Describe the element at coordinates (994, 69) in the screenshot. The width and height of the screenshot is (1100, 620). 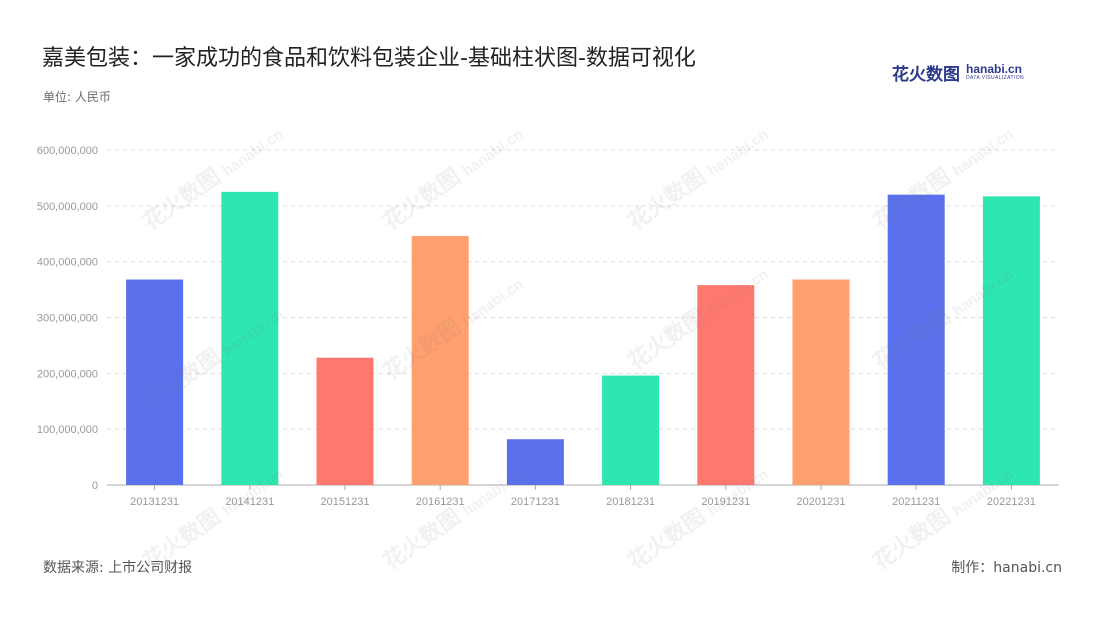
I see `logo-en-text: hanabi.cn` at that location.